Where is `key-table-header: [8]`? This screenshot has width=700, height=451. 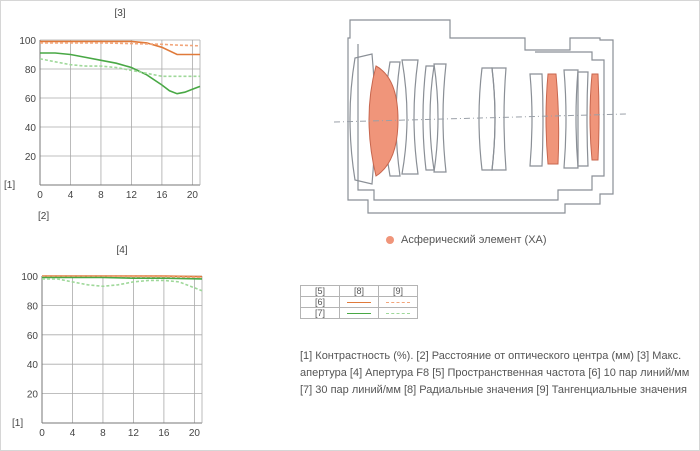
key-table-header: [8] is located at coordinates (359, 291).